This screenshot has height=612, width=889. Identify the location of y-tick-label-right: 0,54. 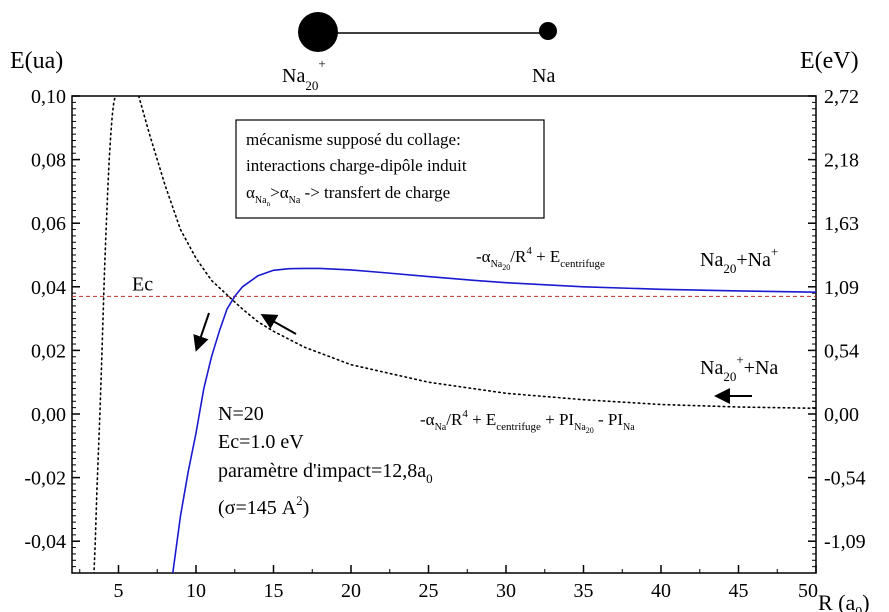
(841, 351).